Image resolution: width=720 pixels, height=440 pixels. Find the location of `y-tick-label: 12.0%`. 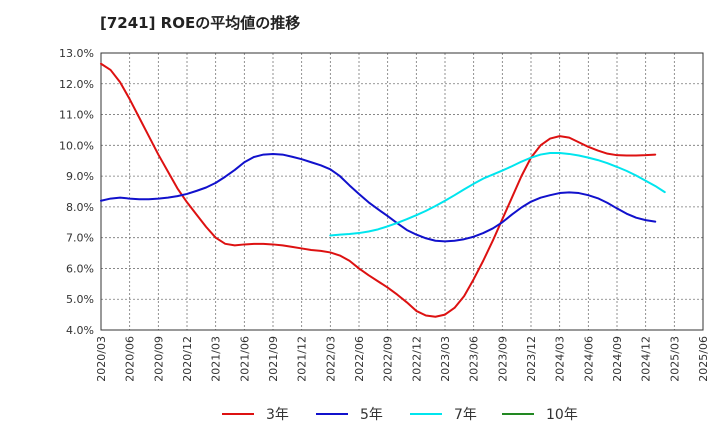

y-tick-label: 12.0% is located at coordinates (76, 84).